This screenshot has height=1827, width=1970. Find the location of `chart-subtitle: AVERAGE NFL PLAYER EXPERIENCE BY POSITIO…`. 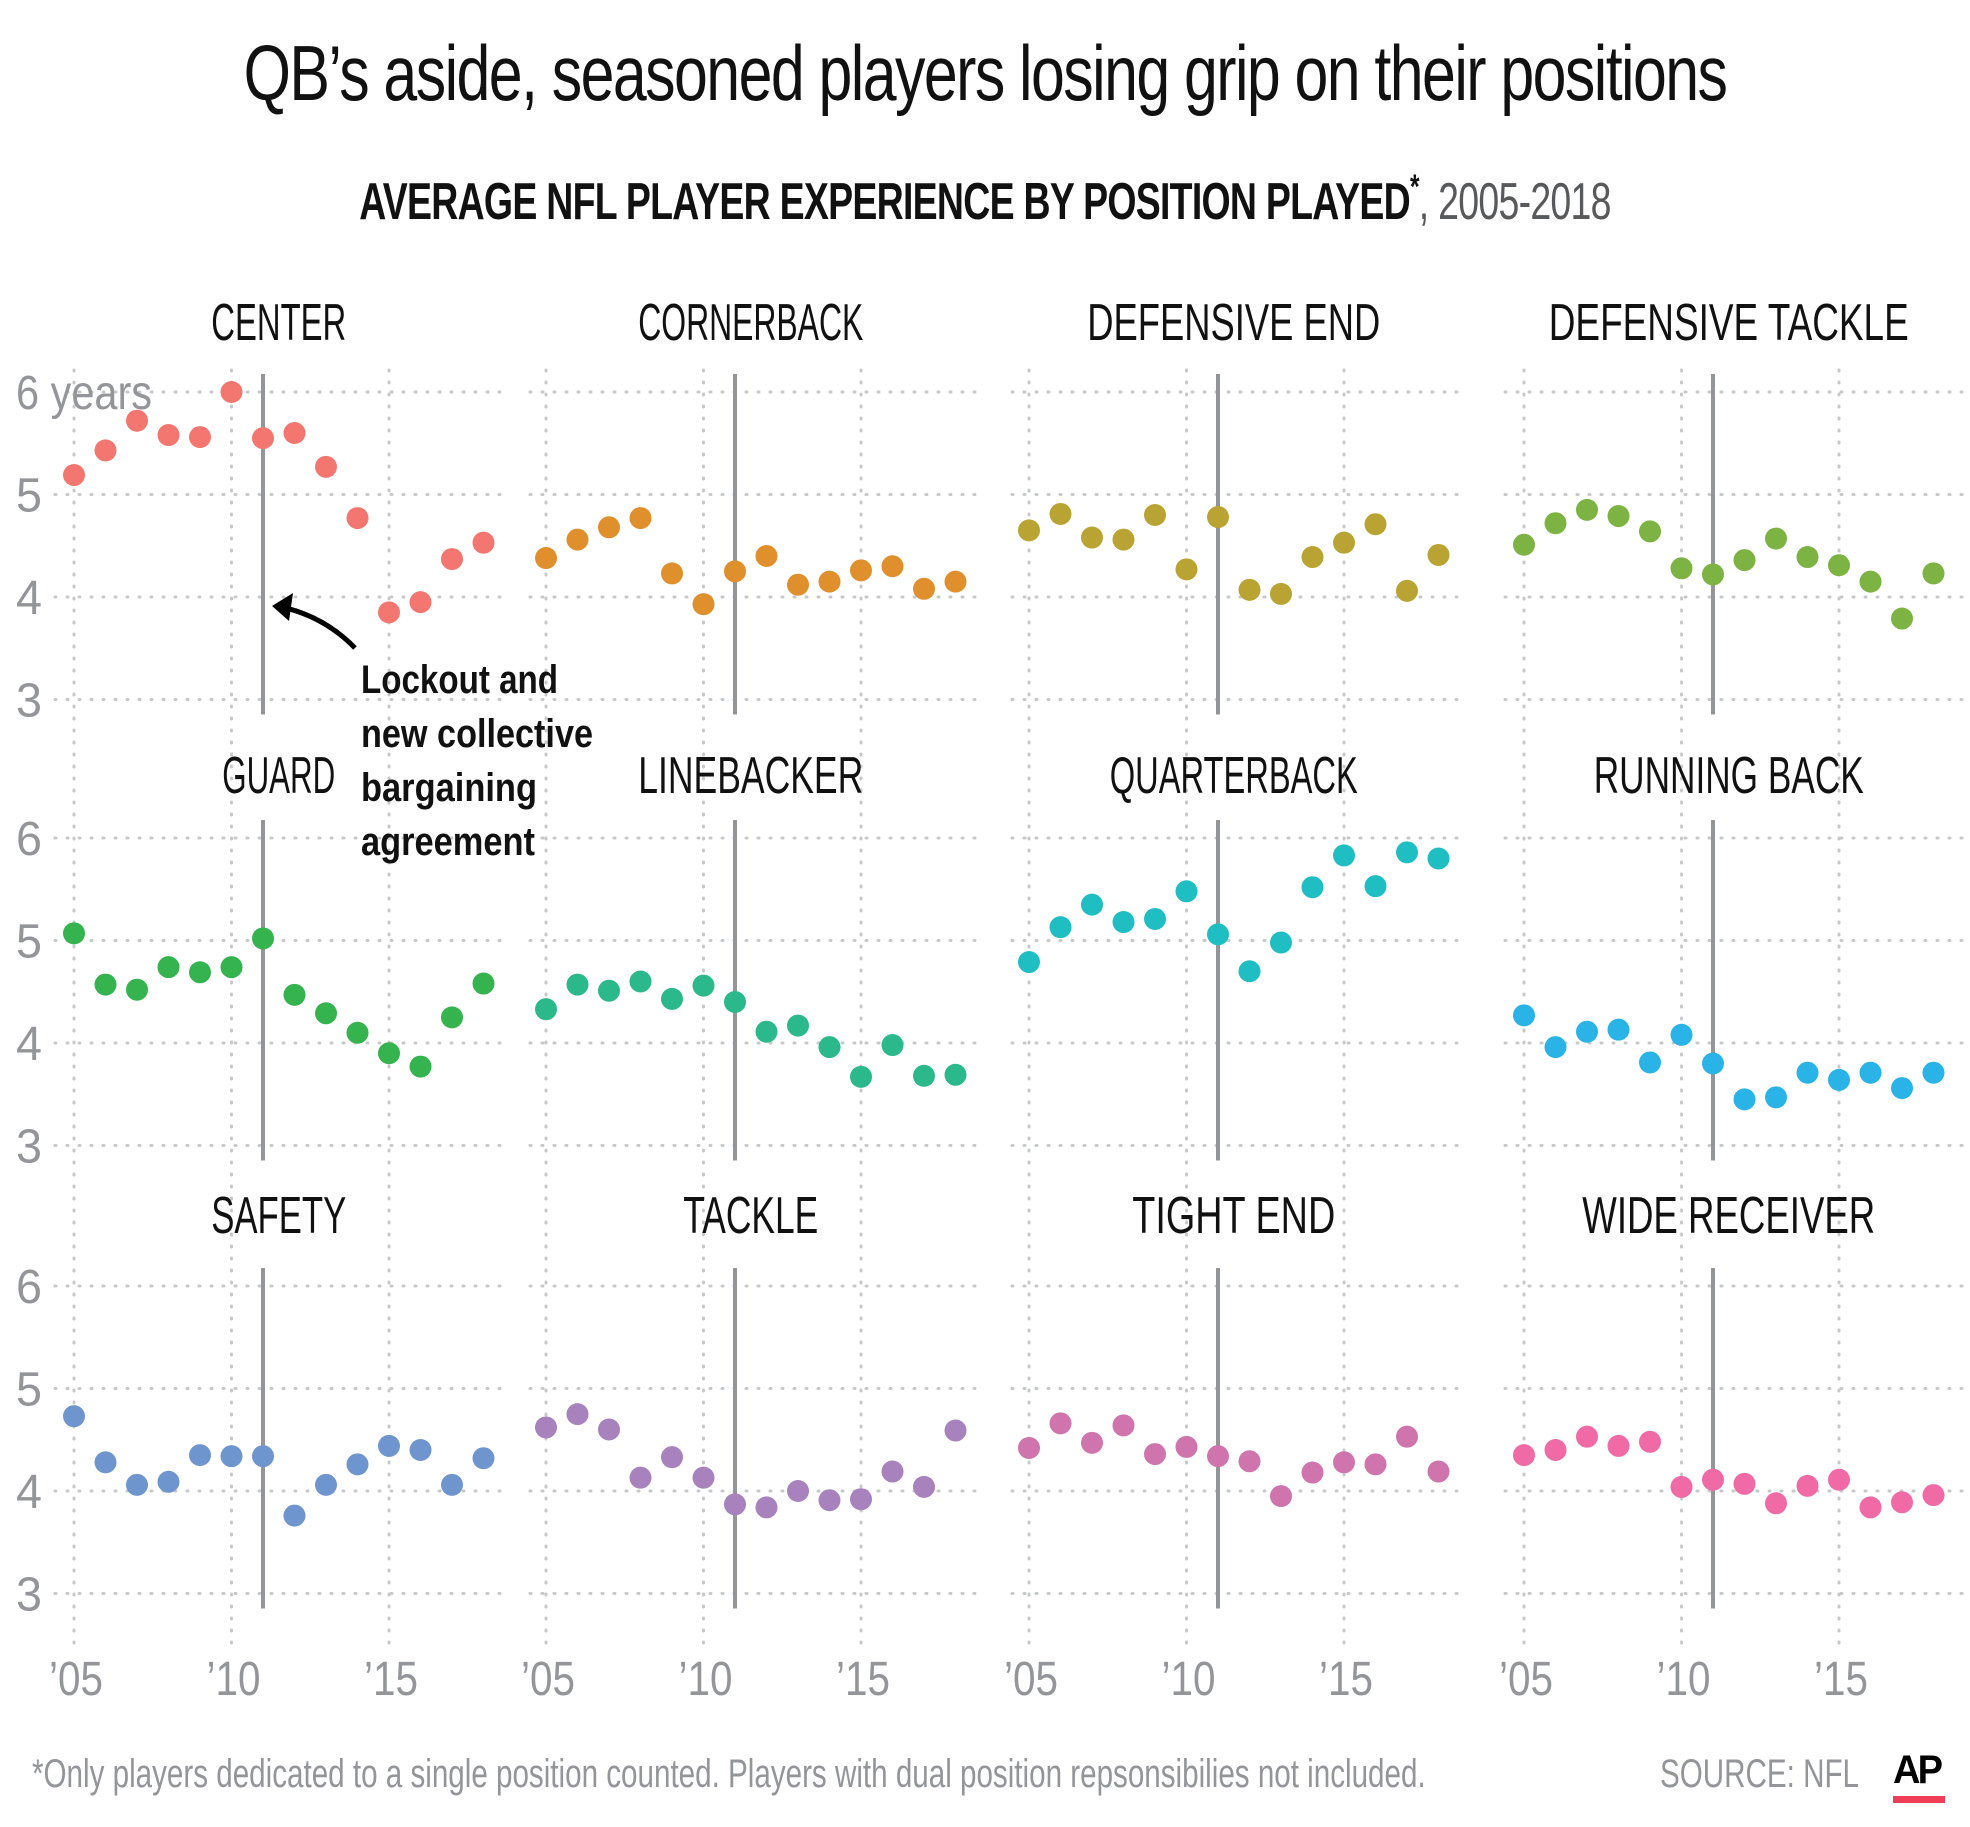

chart-subtitle: AVERAGE NFL PLAYER EXPERIENCE BY POSITIO… is located at coordinates (985, 200).